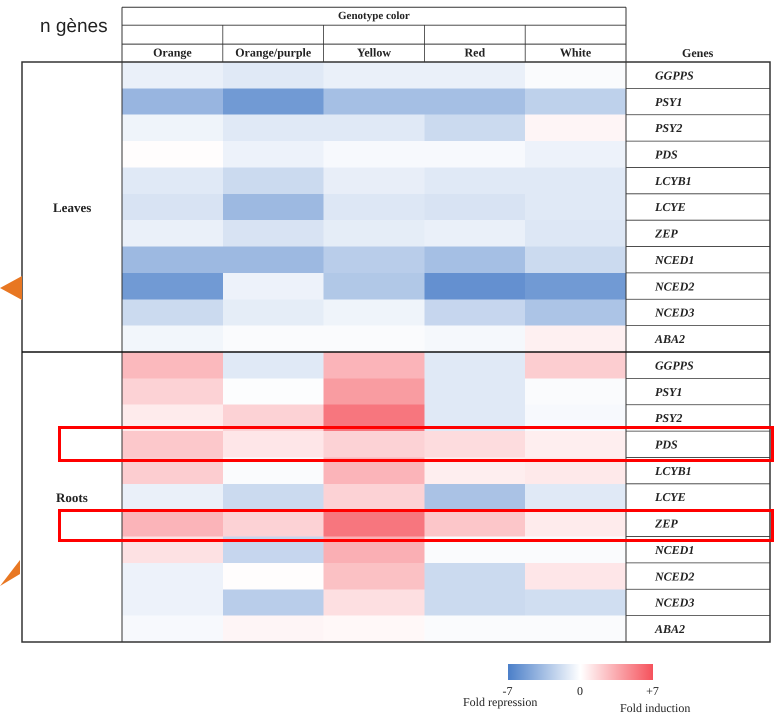 Image resolution: width=774 pixels, height=716 pixels. What do you see at coordinates (698, 53) in the screenshot?
I see `text: Genes` at bounding box center [698, 53].